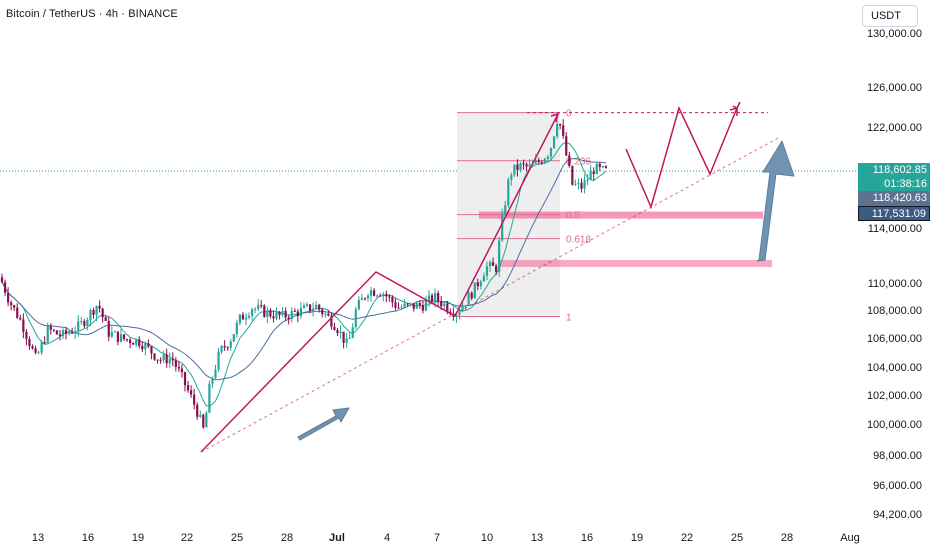 This screenshot has width=932, height=555. I want to click on wave-arrowhead, so click(555, 117).